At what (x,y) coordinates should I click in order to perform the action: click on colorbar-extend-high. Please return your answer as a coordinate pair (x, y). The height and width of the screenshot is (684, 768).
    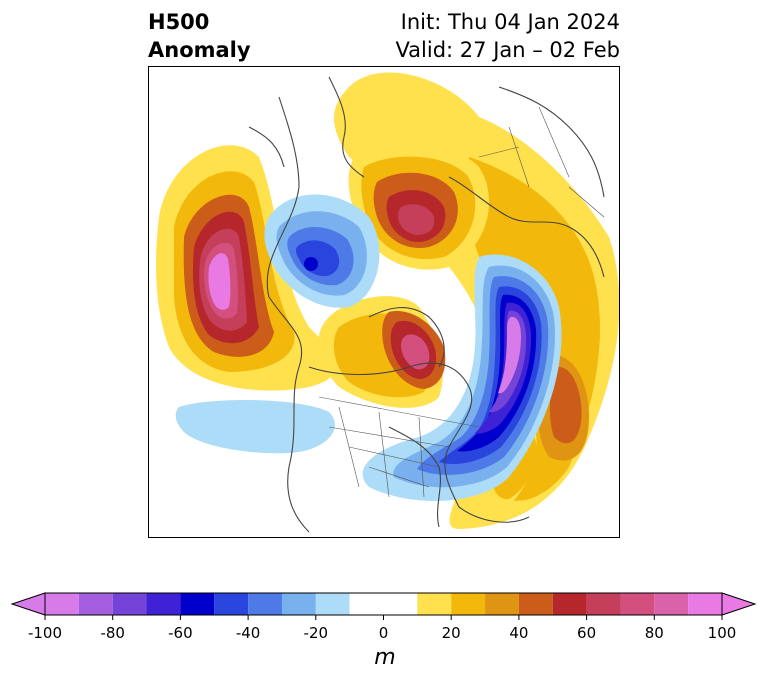
    Looking at the image, I should click on (739, 604).